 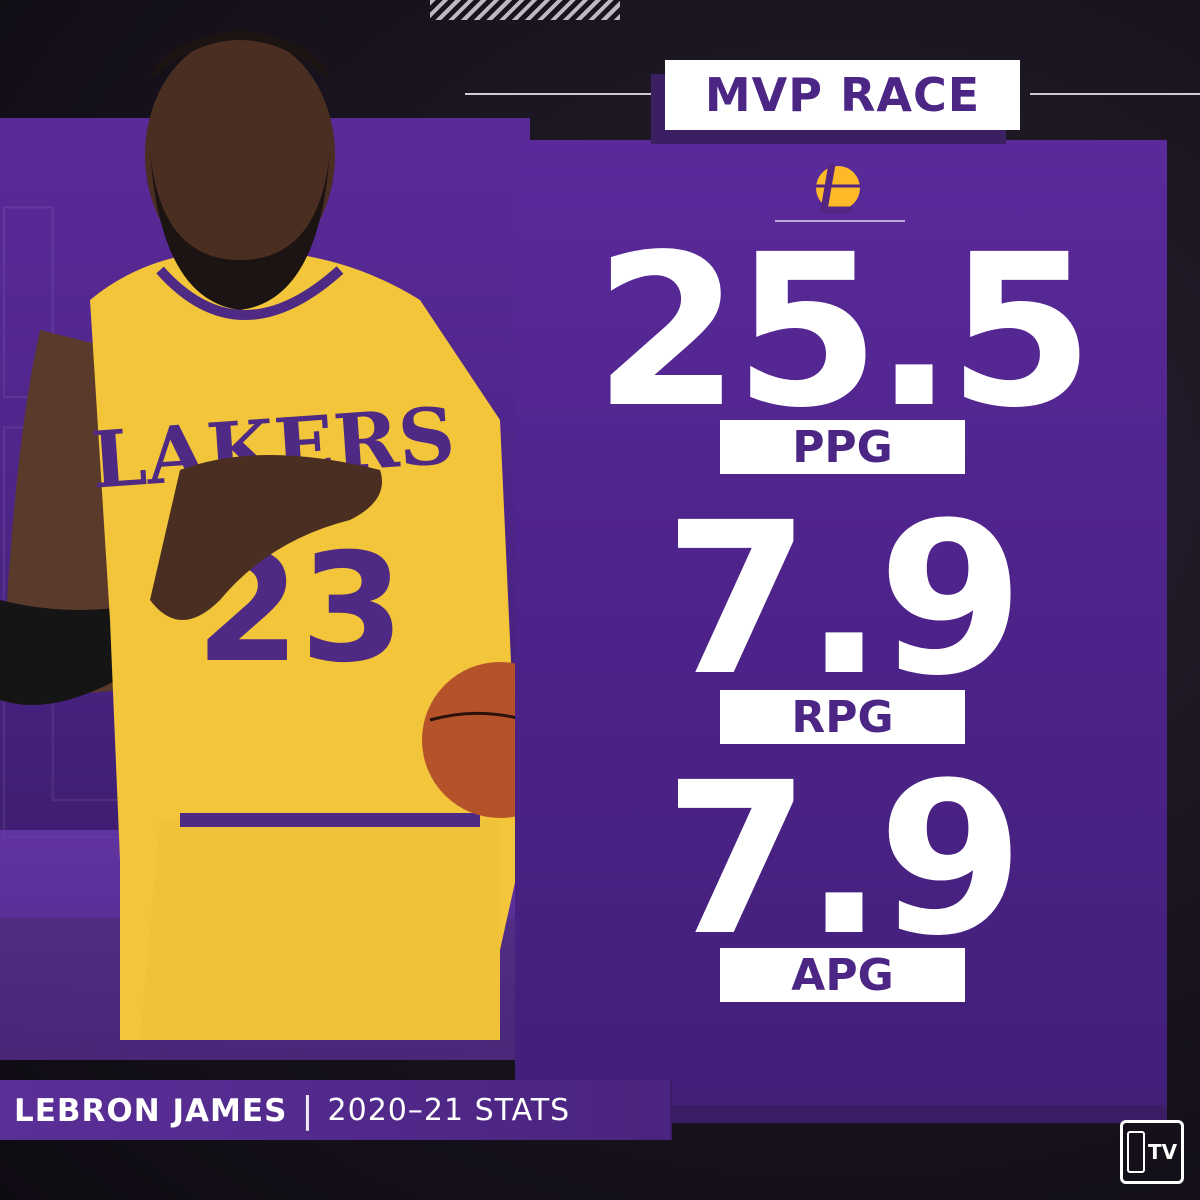 I want to click on nba-logoman-icon, so click(x=1135, y=1152).